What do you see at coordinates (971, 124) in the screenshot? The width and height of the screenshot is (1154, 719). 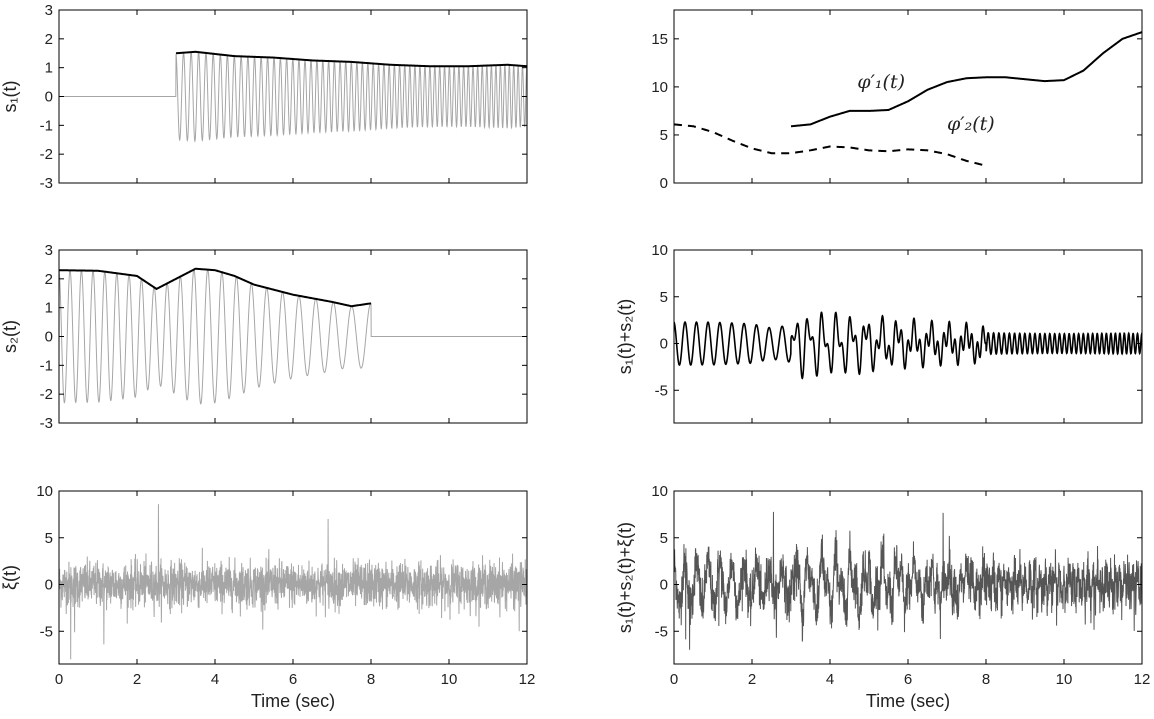 I see `annotation-label: φ′₂(t)` at bounding box center [971, 124].